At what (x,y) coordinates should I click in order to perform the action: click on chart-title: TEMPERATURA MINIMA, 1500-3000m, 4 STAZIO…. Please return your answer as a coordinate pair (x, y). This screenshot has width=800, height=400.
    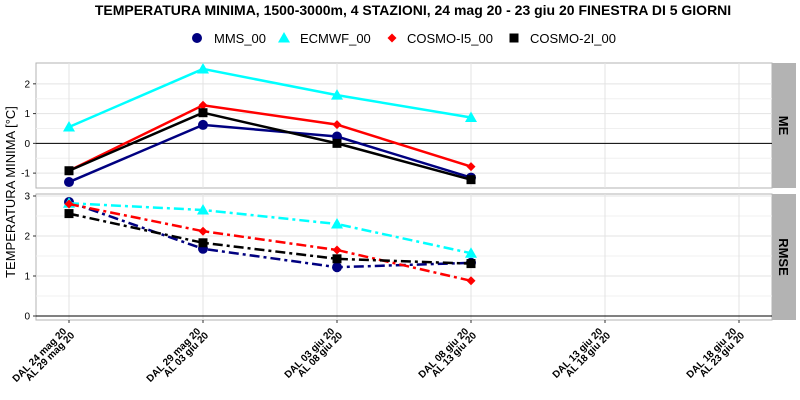
    Looking at the image, I should click on (413, 10).